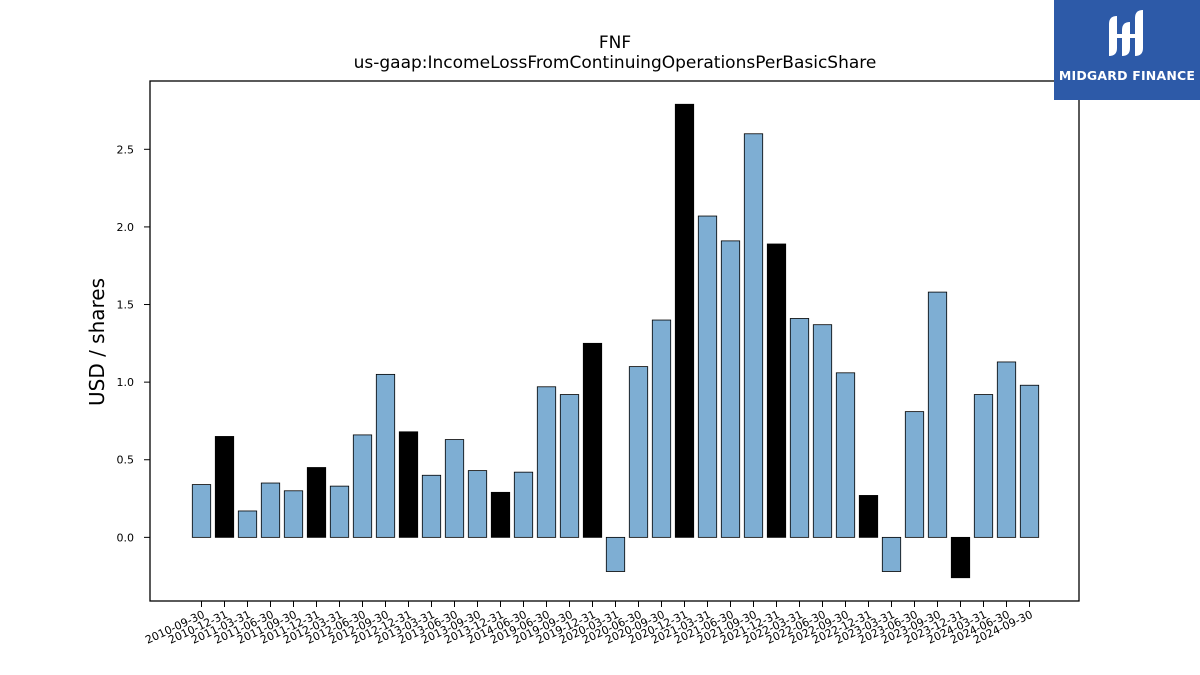  What do you see at coordinates (133, 343) in the screenshot?
I see `y-ticks-group: 0.0 0.5 1.0 1.5 2.0 2.5` at bounding box center [133, 343].